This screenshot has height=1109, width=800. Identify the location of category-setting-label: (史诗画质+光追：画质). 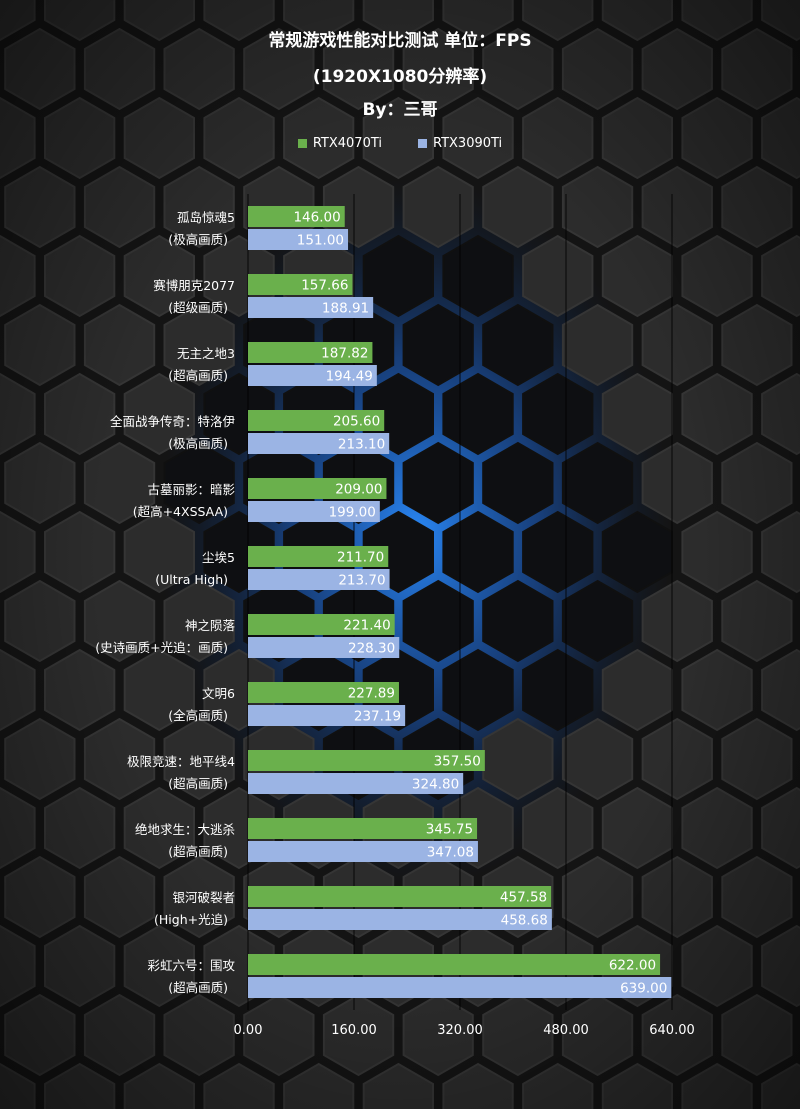
(161, 647).